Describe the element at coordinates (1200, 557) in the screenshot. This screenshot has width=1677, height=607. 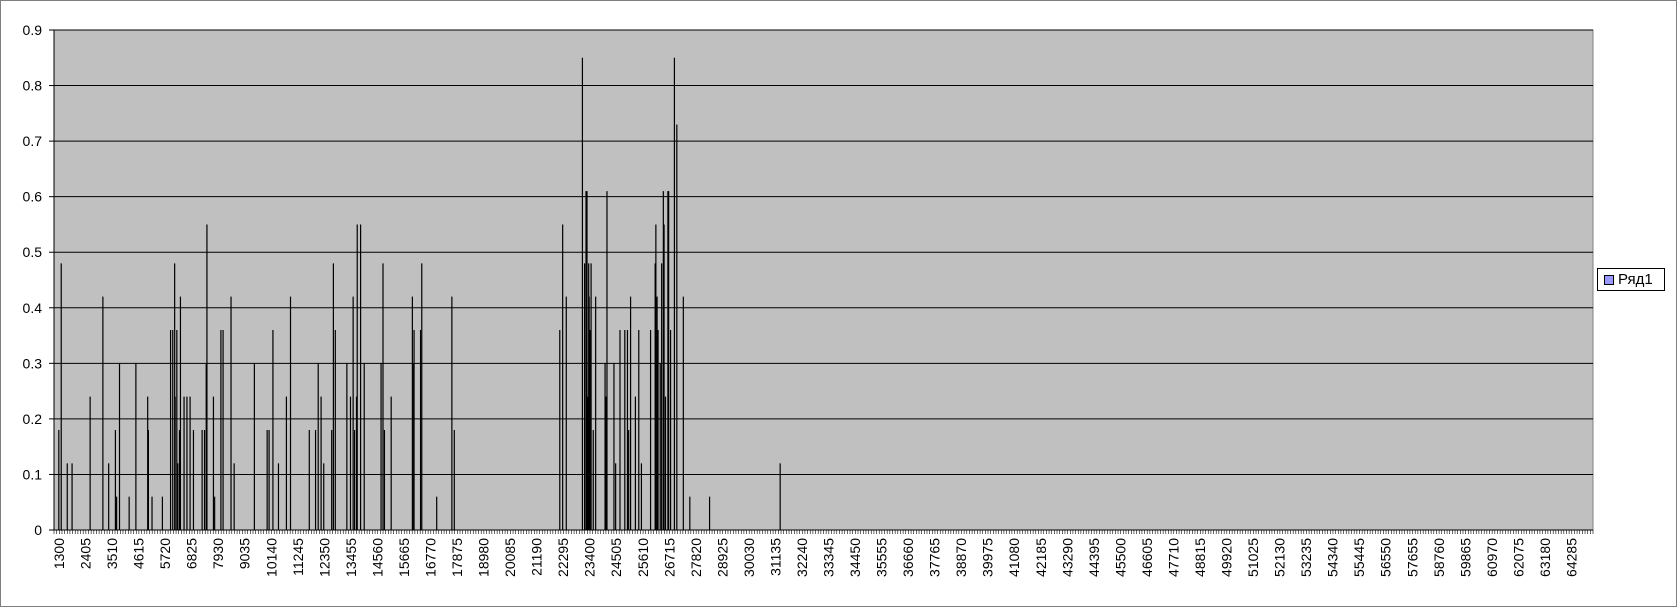
I see `x-tick-label: 48815` at that location.